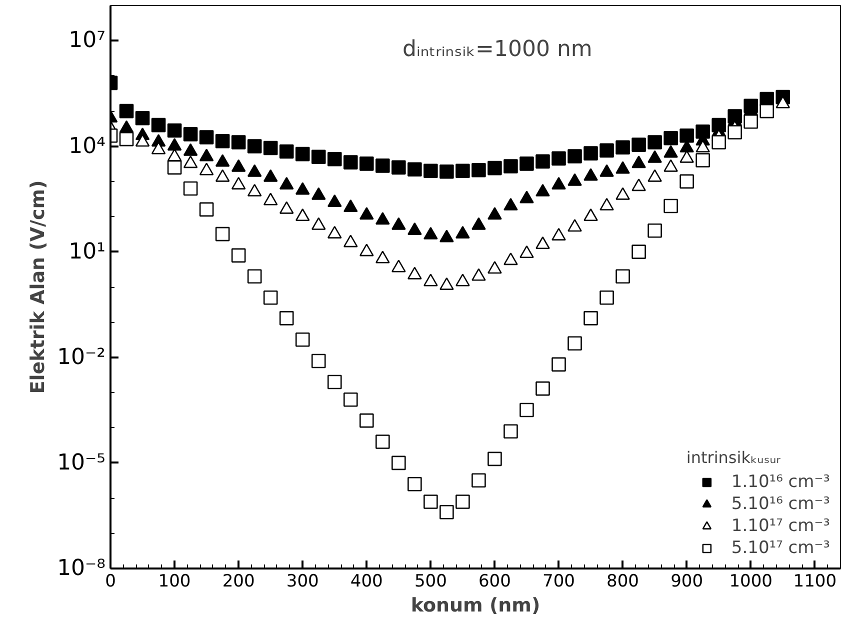 This screenshot has width=857, height=633. What do you see at coordinates (430, 582) in the screenshot?
I see `x-tick-label: 500` at bounding box center [430, 582].